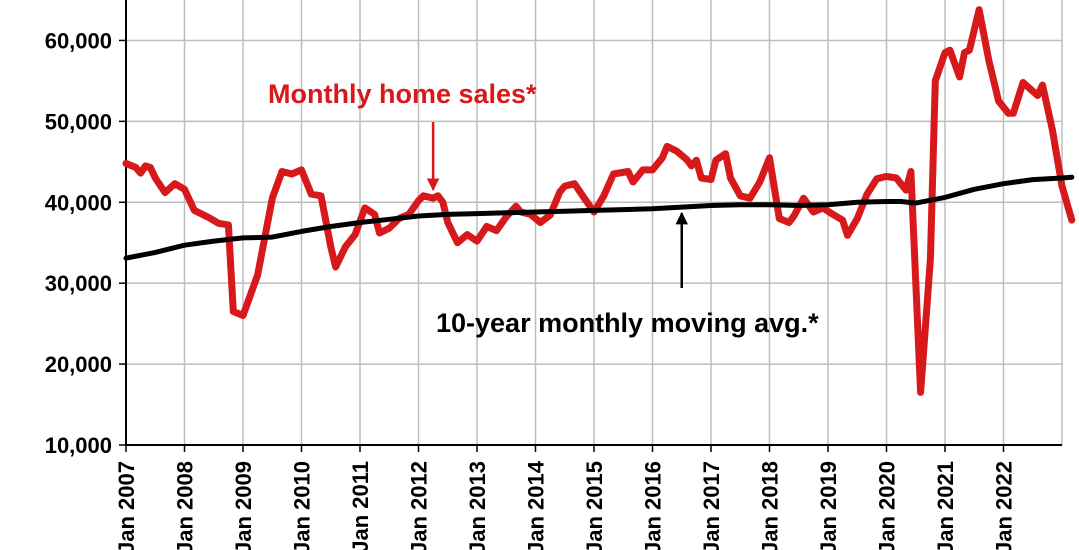  What do you see at coordinates (711, 505) in the screenshot?
I see `x-tick-label: Jan 2017` at bounding box center [711, 505].